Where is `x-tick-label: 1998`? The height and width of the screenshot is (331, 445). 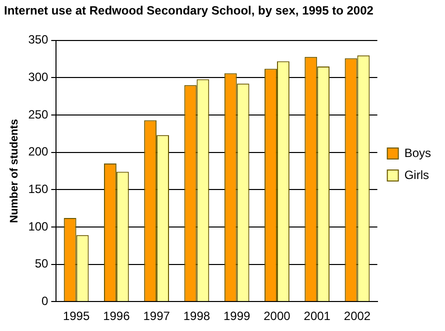 x-tick-label: 1998 is located at coordinates (196, 316).